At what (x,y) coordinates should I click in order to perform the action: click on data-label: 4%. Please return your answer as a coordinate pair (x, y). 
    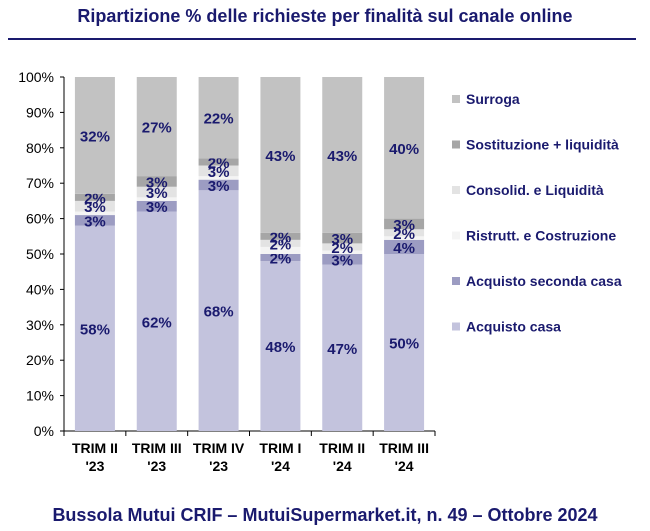
    Looking at the image, I should click on (404, 248).